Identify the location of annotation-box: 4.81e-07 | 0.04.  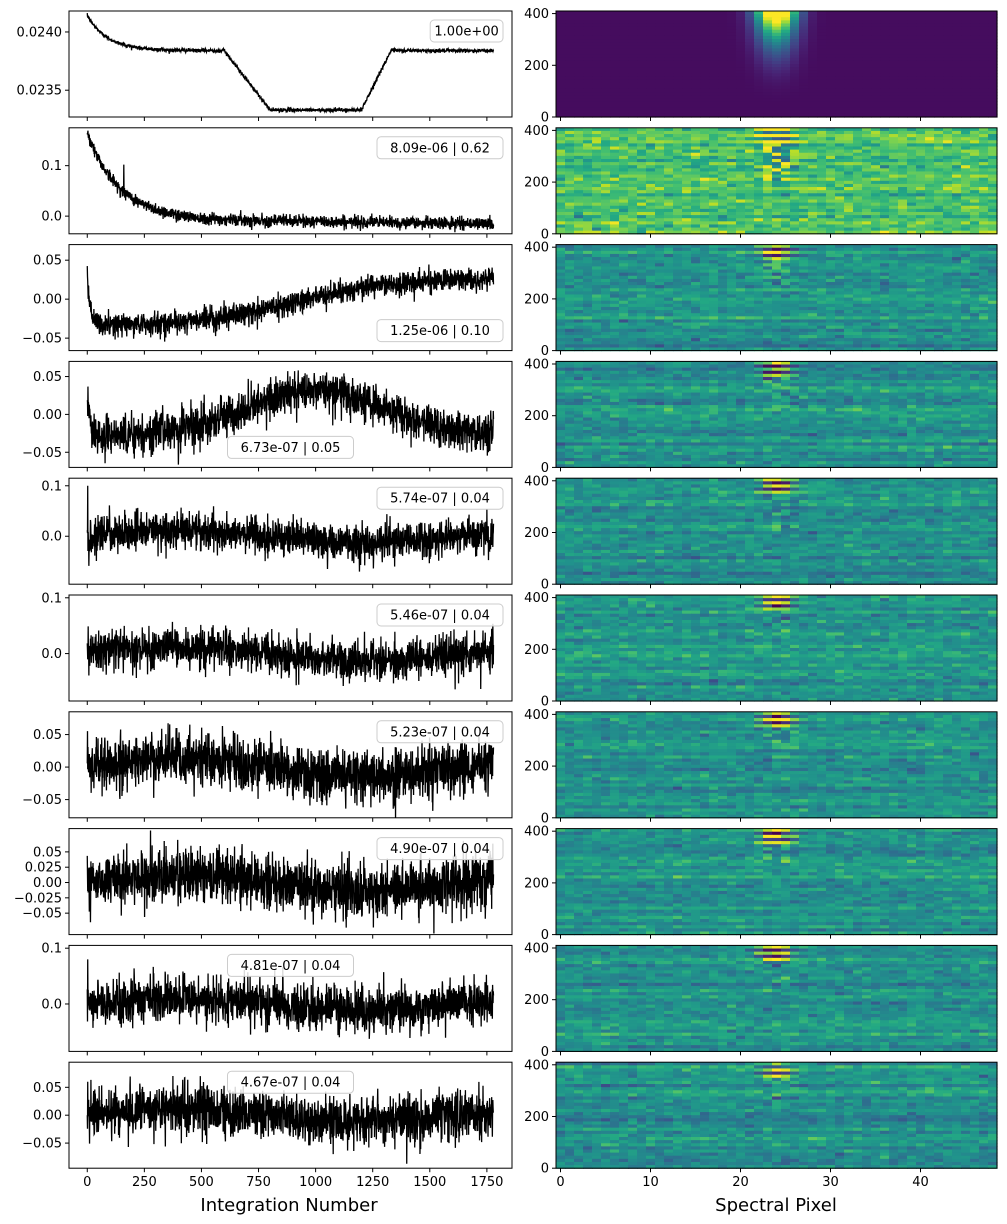
(290, 965).